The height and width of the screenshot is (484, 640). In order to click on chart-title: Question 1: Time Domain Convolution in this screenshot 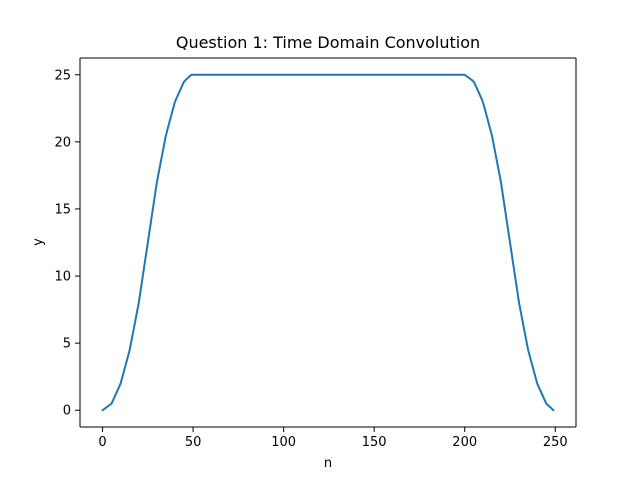, I will do `click(328, 42)`.